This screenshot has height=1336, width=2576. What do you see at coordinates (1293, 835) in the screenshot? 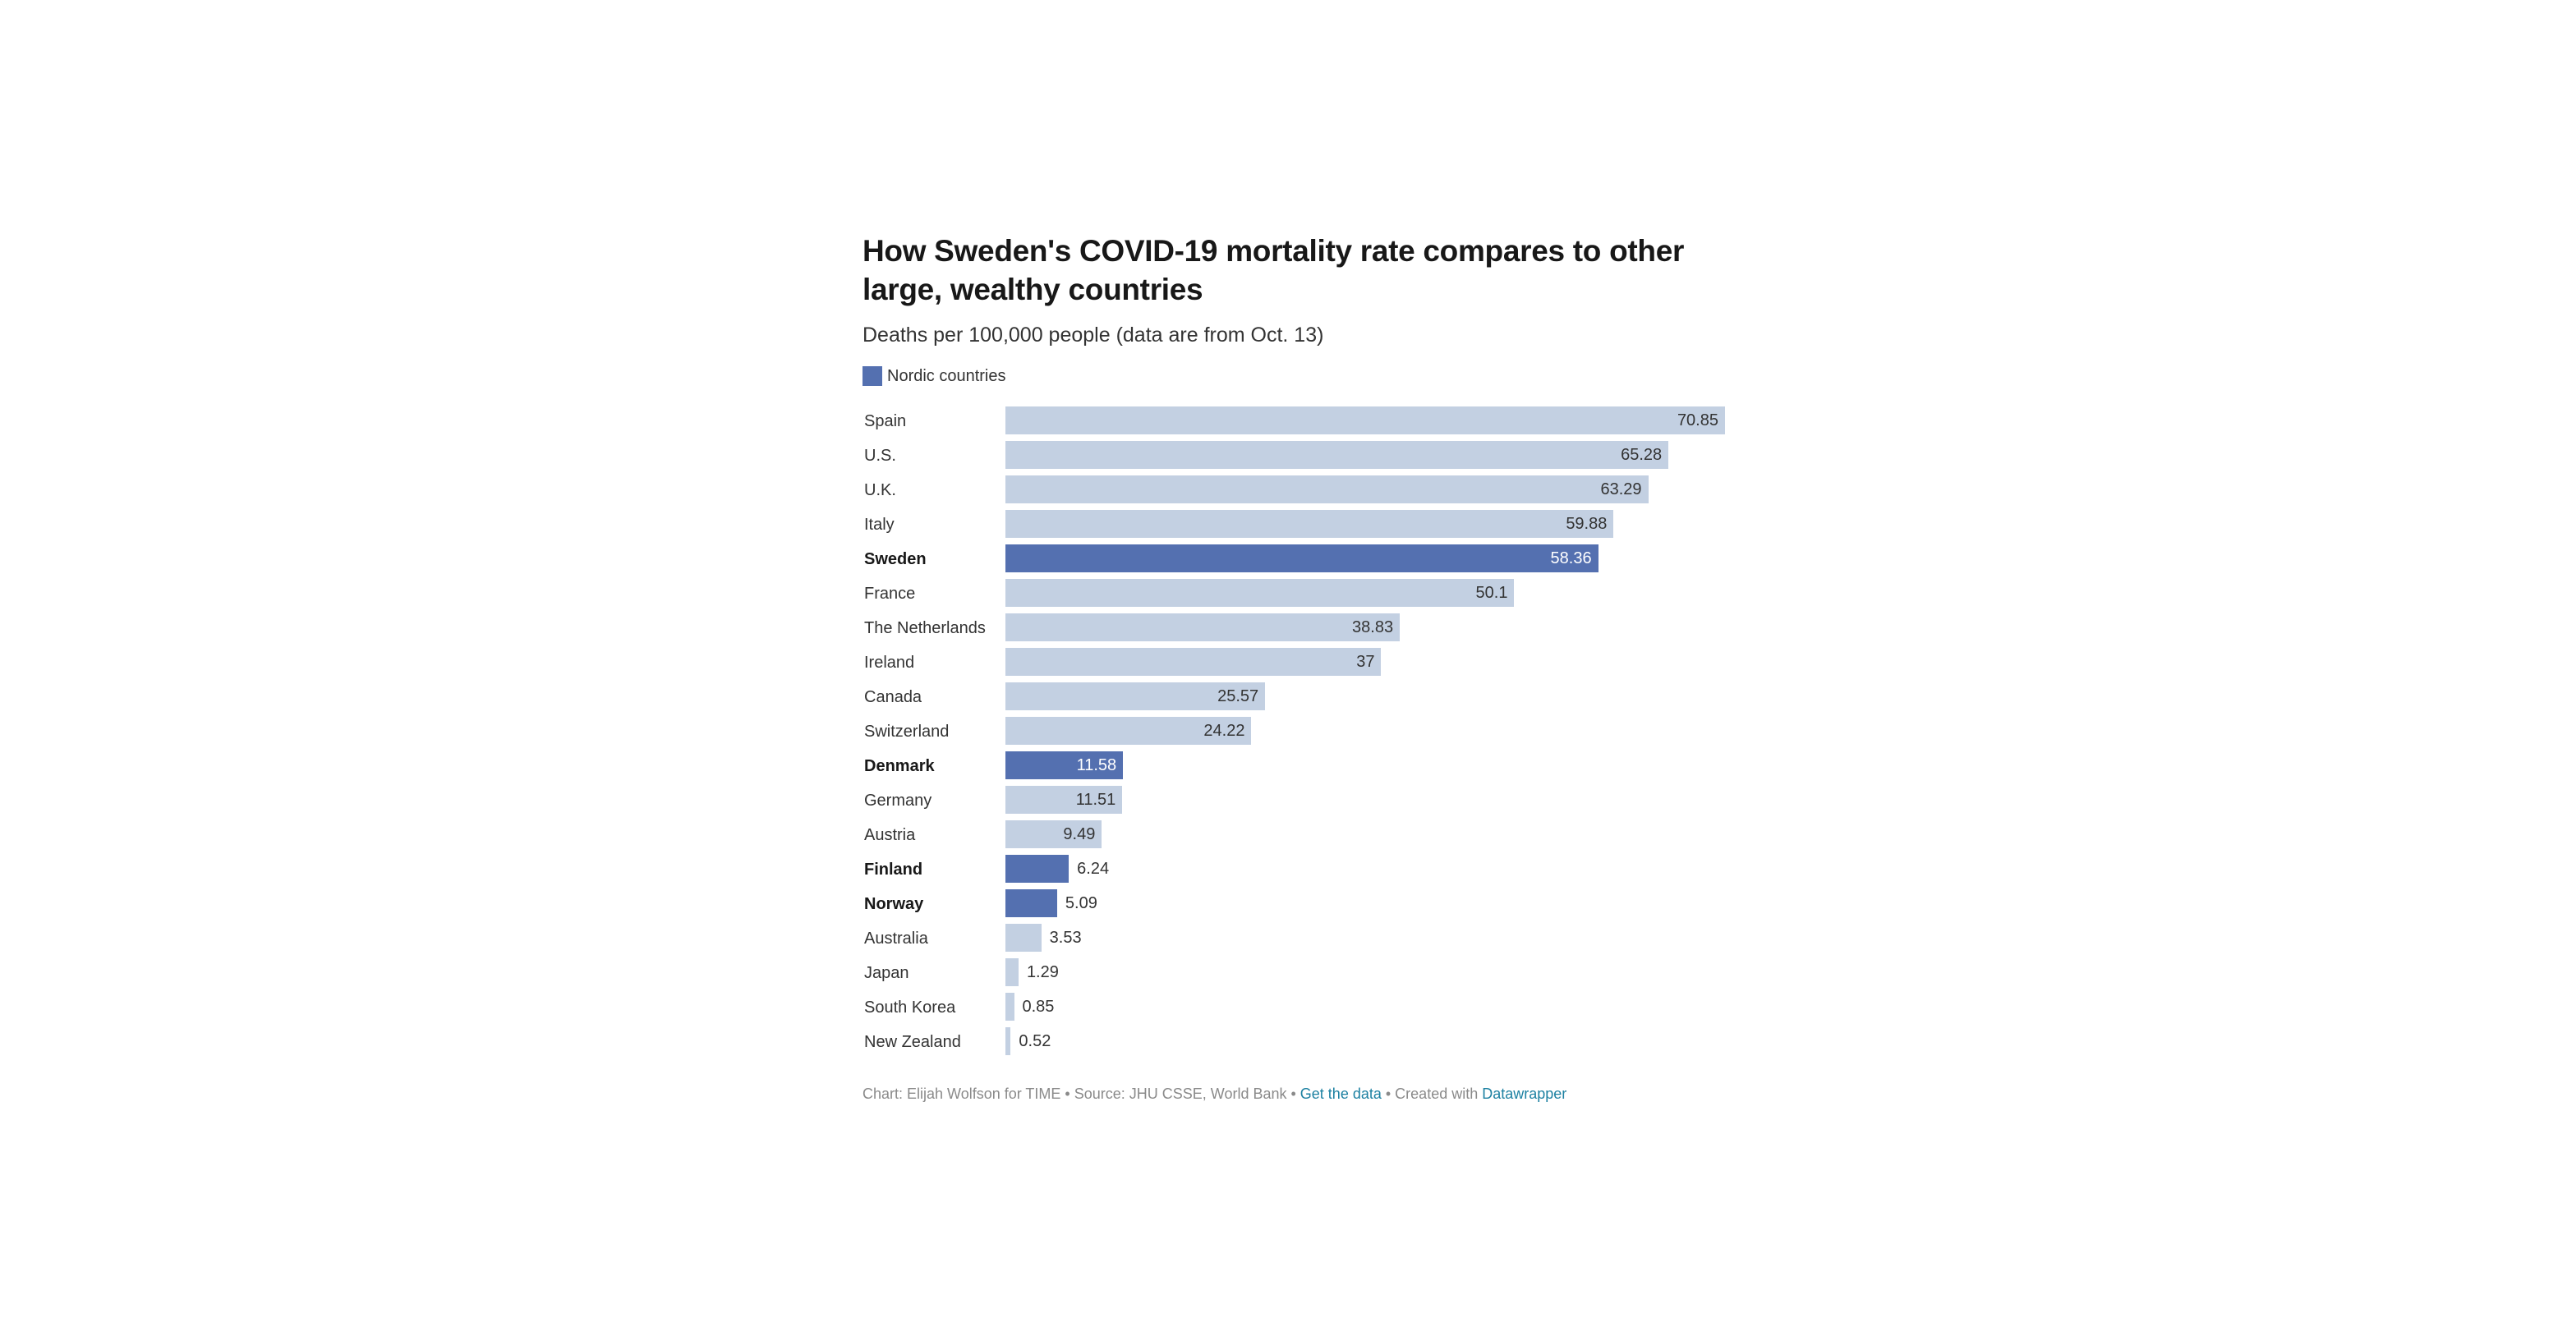
I see `bar-row: Austria 9.49` at bounding box center [1293, 835].